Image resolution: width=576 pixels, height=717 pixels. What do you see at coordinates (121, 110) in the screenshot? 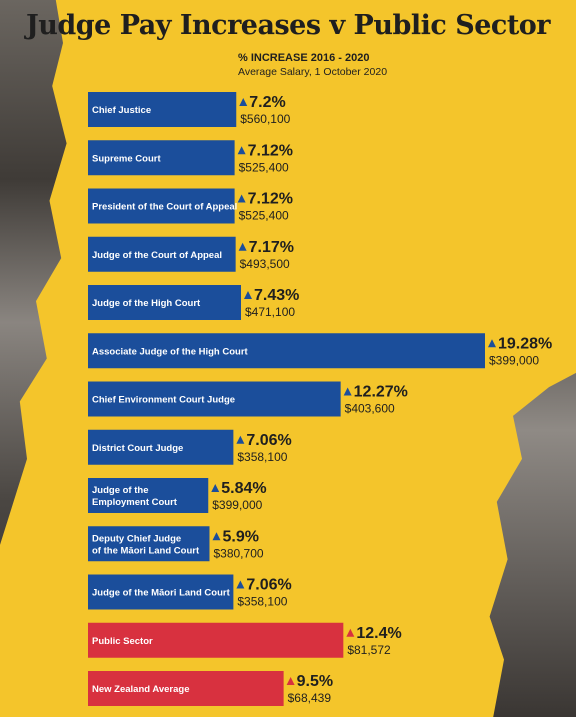
I see `bar-category-label: Chief Justice` at bounding box center [121, 110].